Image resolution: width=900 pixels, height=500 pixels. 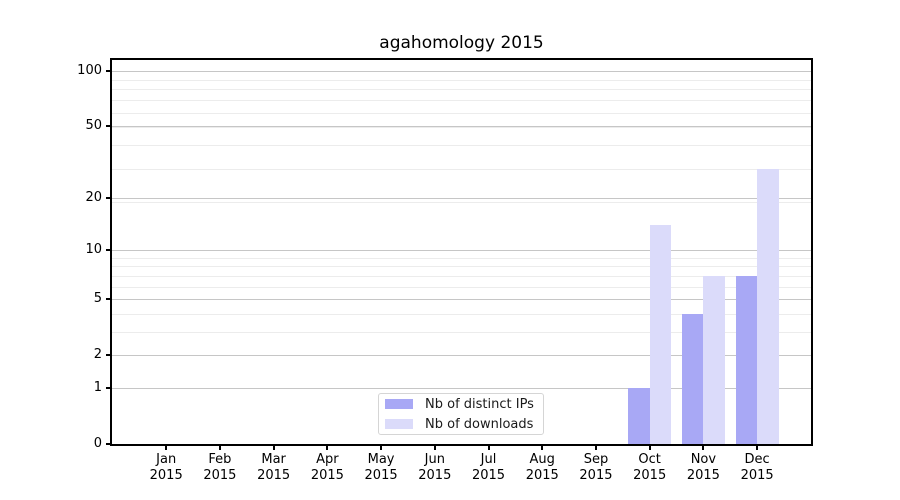 I want to click on x-tick-label: Feb 2015, so click(x=220, y=468).